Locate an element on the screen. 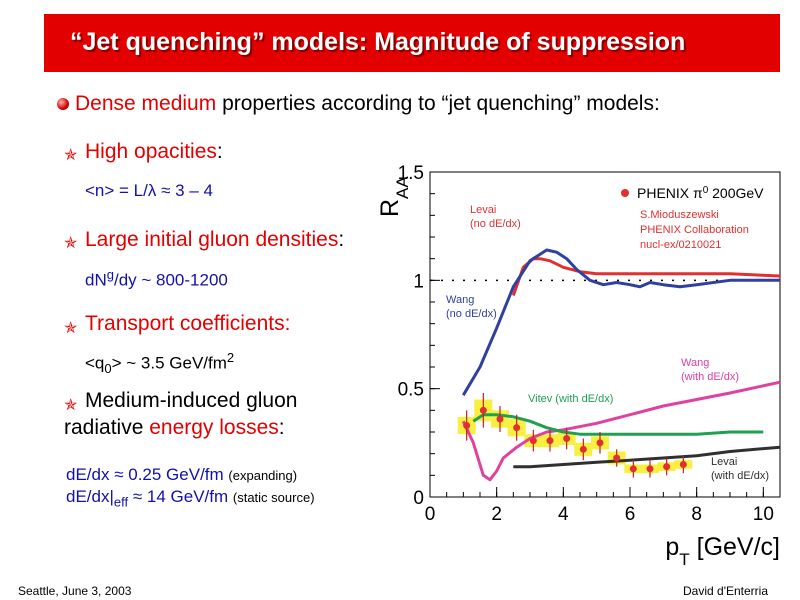  x-tick-label: 6 is located at coordinates (630, 514).